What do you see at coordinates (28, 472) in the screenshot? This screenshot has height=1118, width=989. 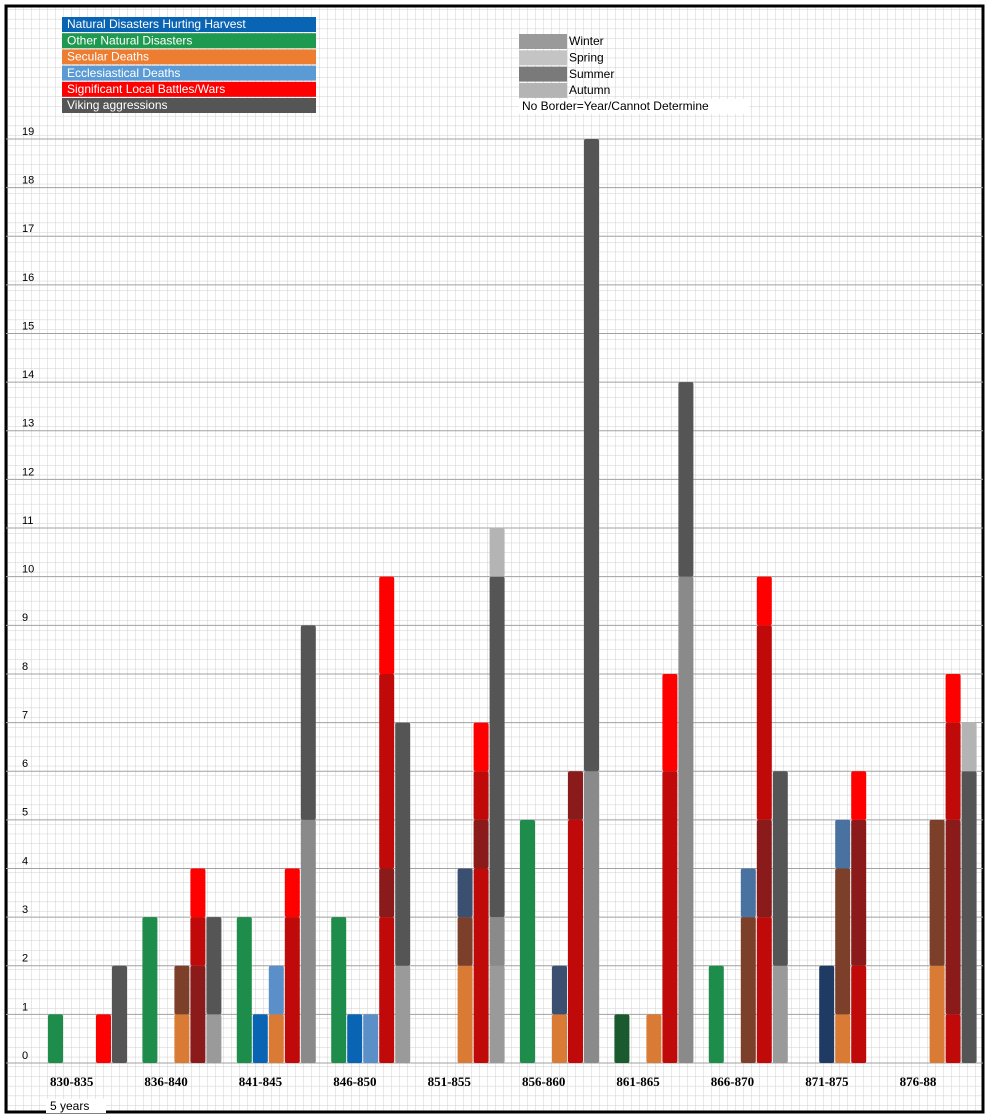 I see `y-tick-label: 12` at bounding box center [28, 472].